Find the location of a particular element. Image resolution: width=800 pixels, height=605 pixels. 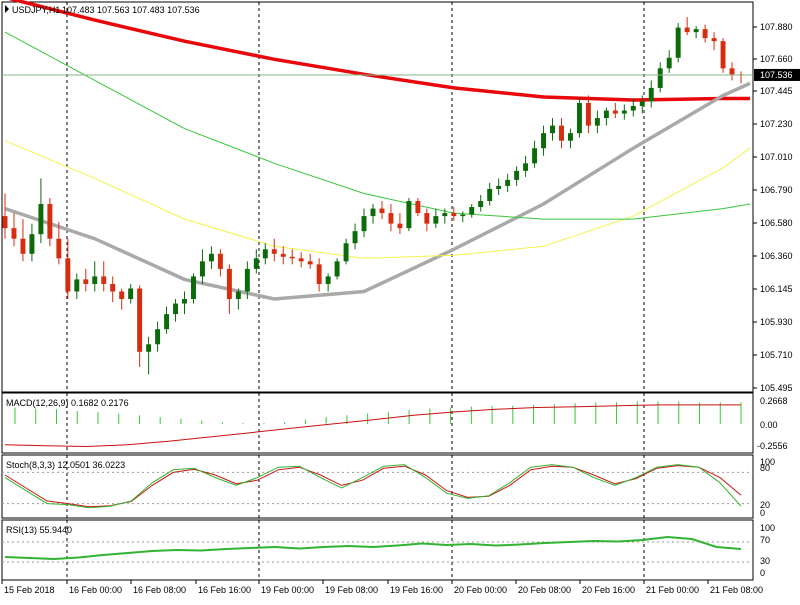

macd-axis-min: -0.2556 is located at coordinates (772, 446).